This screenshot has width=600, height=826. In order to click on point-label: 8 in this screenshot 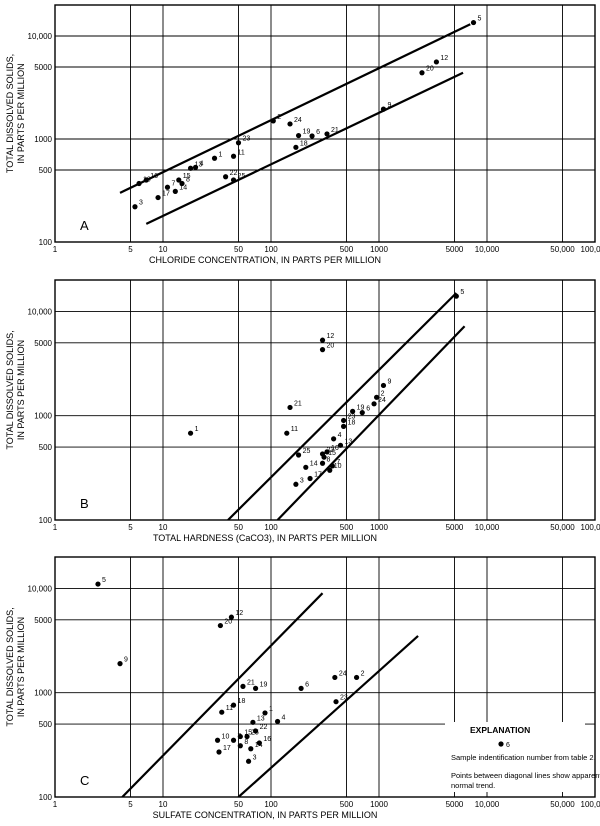, I will do `click(188, 179)`.